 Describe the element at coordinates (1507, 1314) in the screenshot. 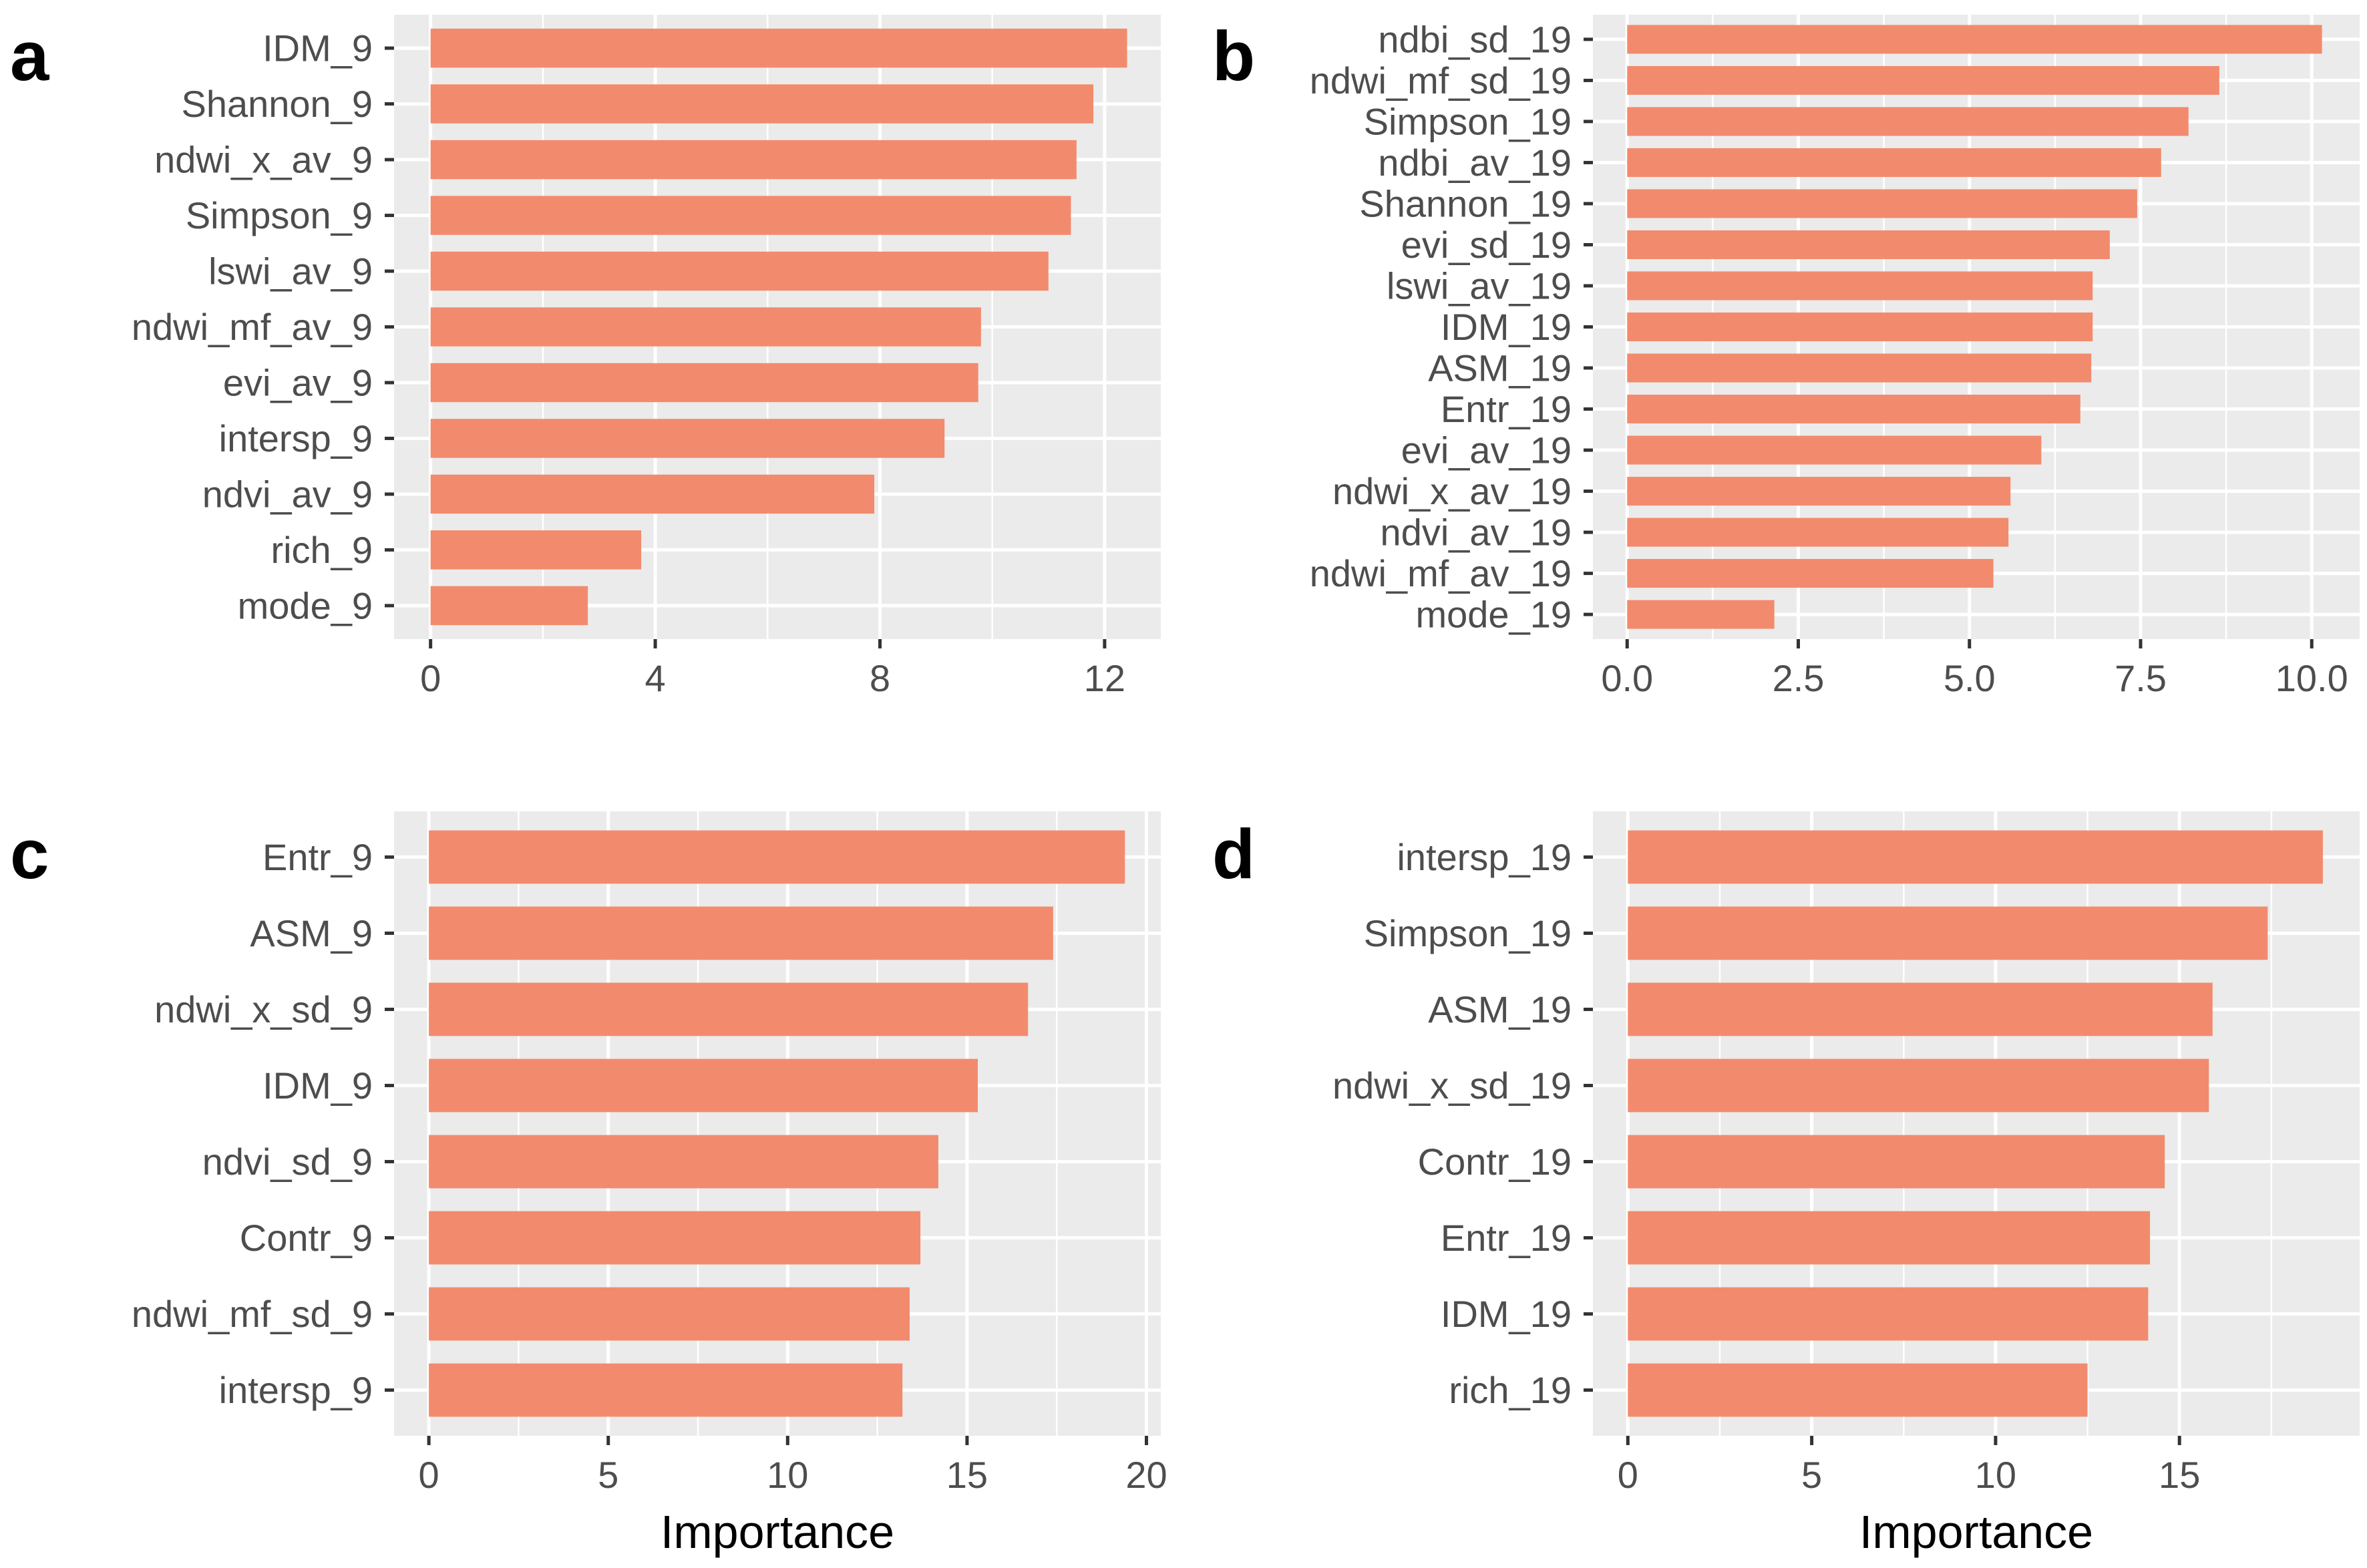

I see `y-tick-label-d-7: IDM_19` at that location.